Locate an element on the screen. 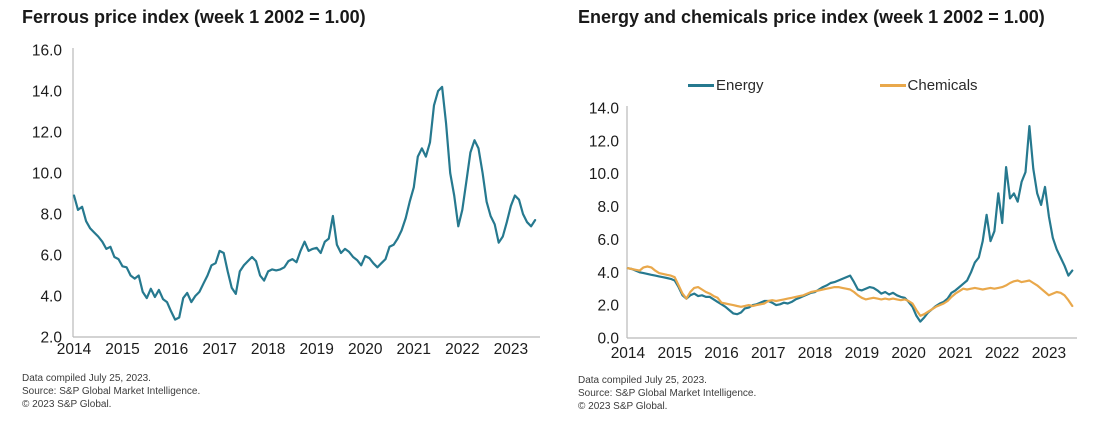 The height and width of the screenshot is (426, 1118). chemicals-line-swatch-icon is located at coordinates (892, 85).